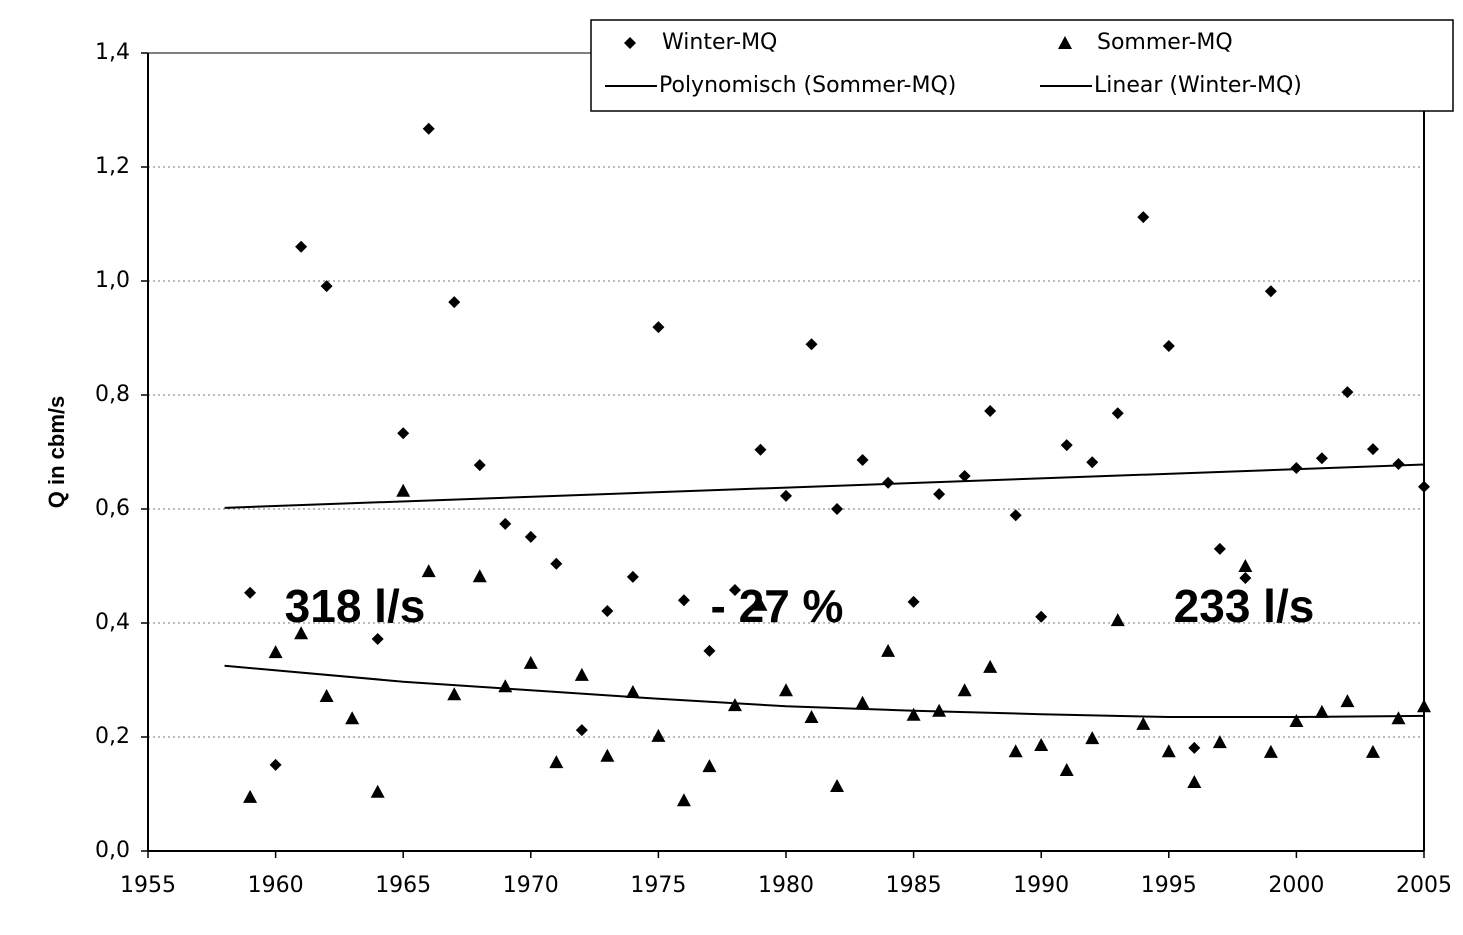 This screenshot has height=935, width=1463. What do you see at coordinates (719, 42) in the screenshot?
I see `legend-label: Winter-MQ` at bounding box center [719, 42].